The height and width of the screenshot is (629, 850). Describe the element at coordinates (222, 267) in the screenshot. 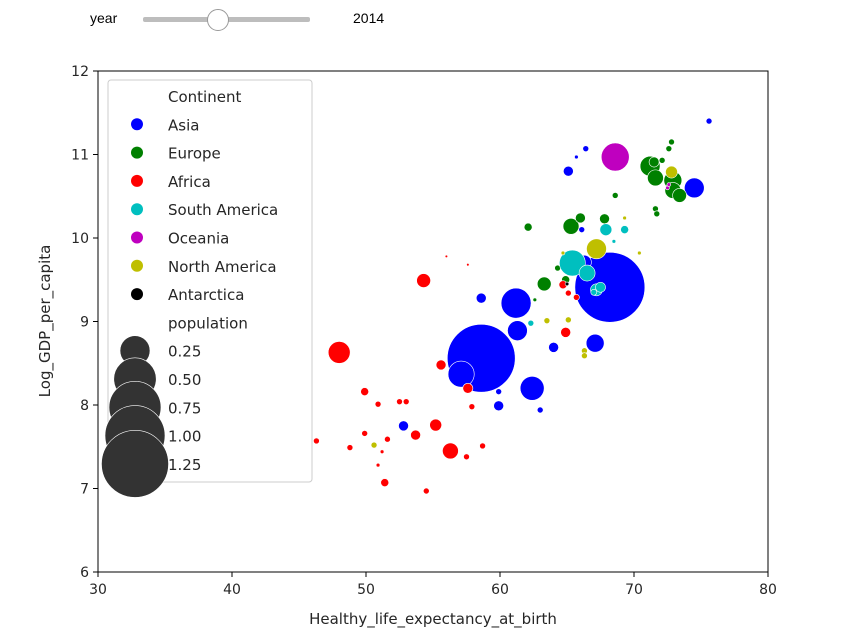

I see `legend-entry: North America` at that location.